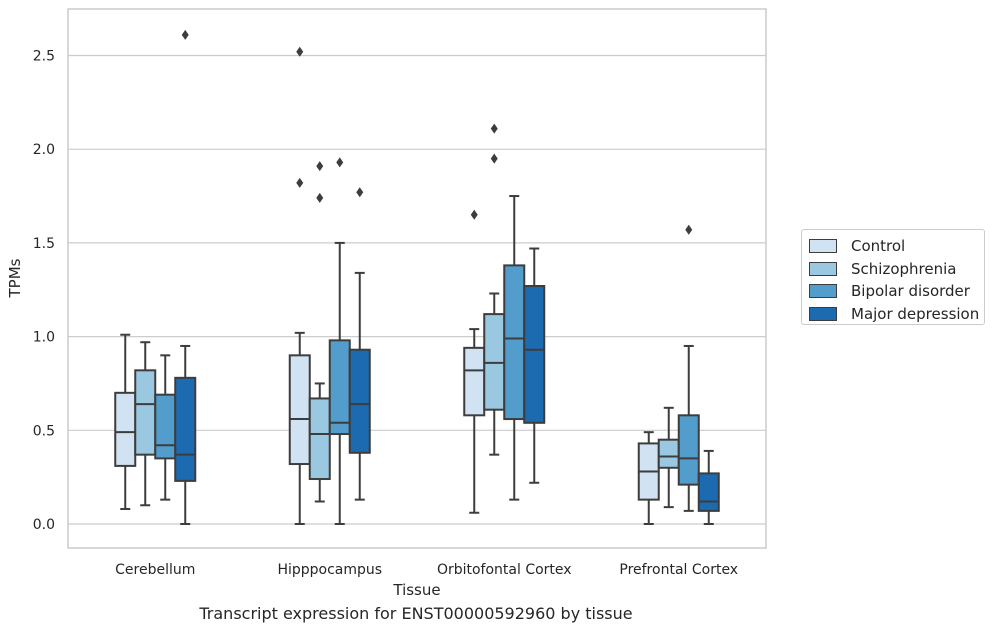 Image resolution: width=997 pixels, height=634 pixels. I want to click on legend-item: Major depression, so click(896, 314).